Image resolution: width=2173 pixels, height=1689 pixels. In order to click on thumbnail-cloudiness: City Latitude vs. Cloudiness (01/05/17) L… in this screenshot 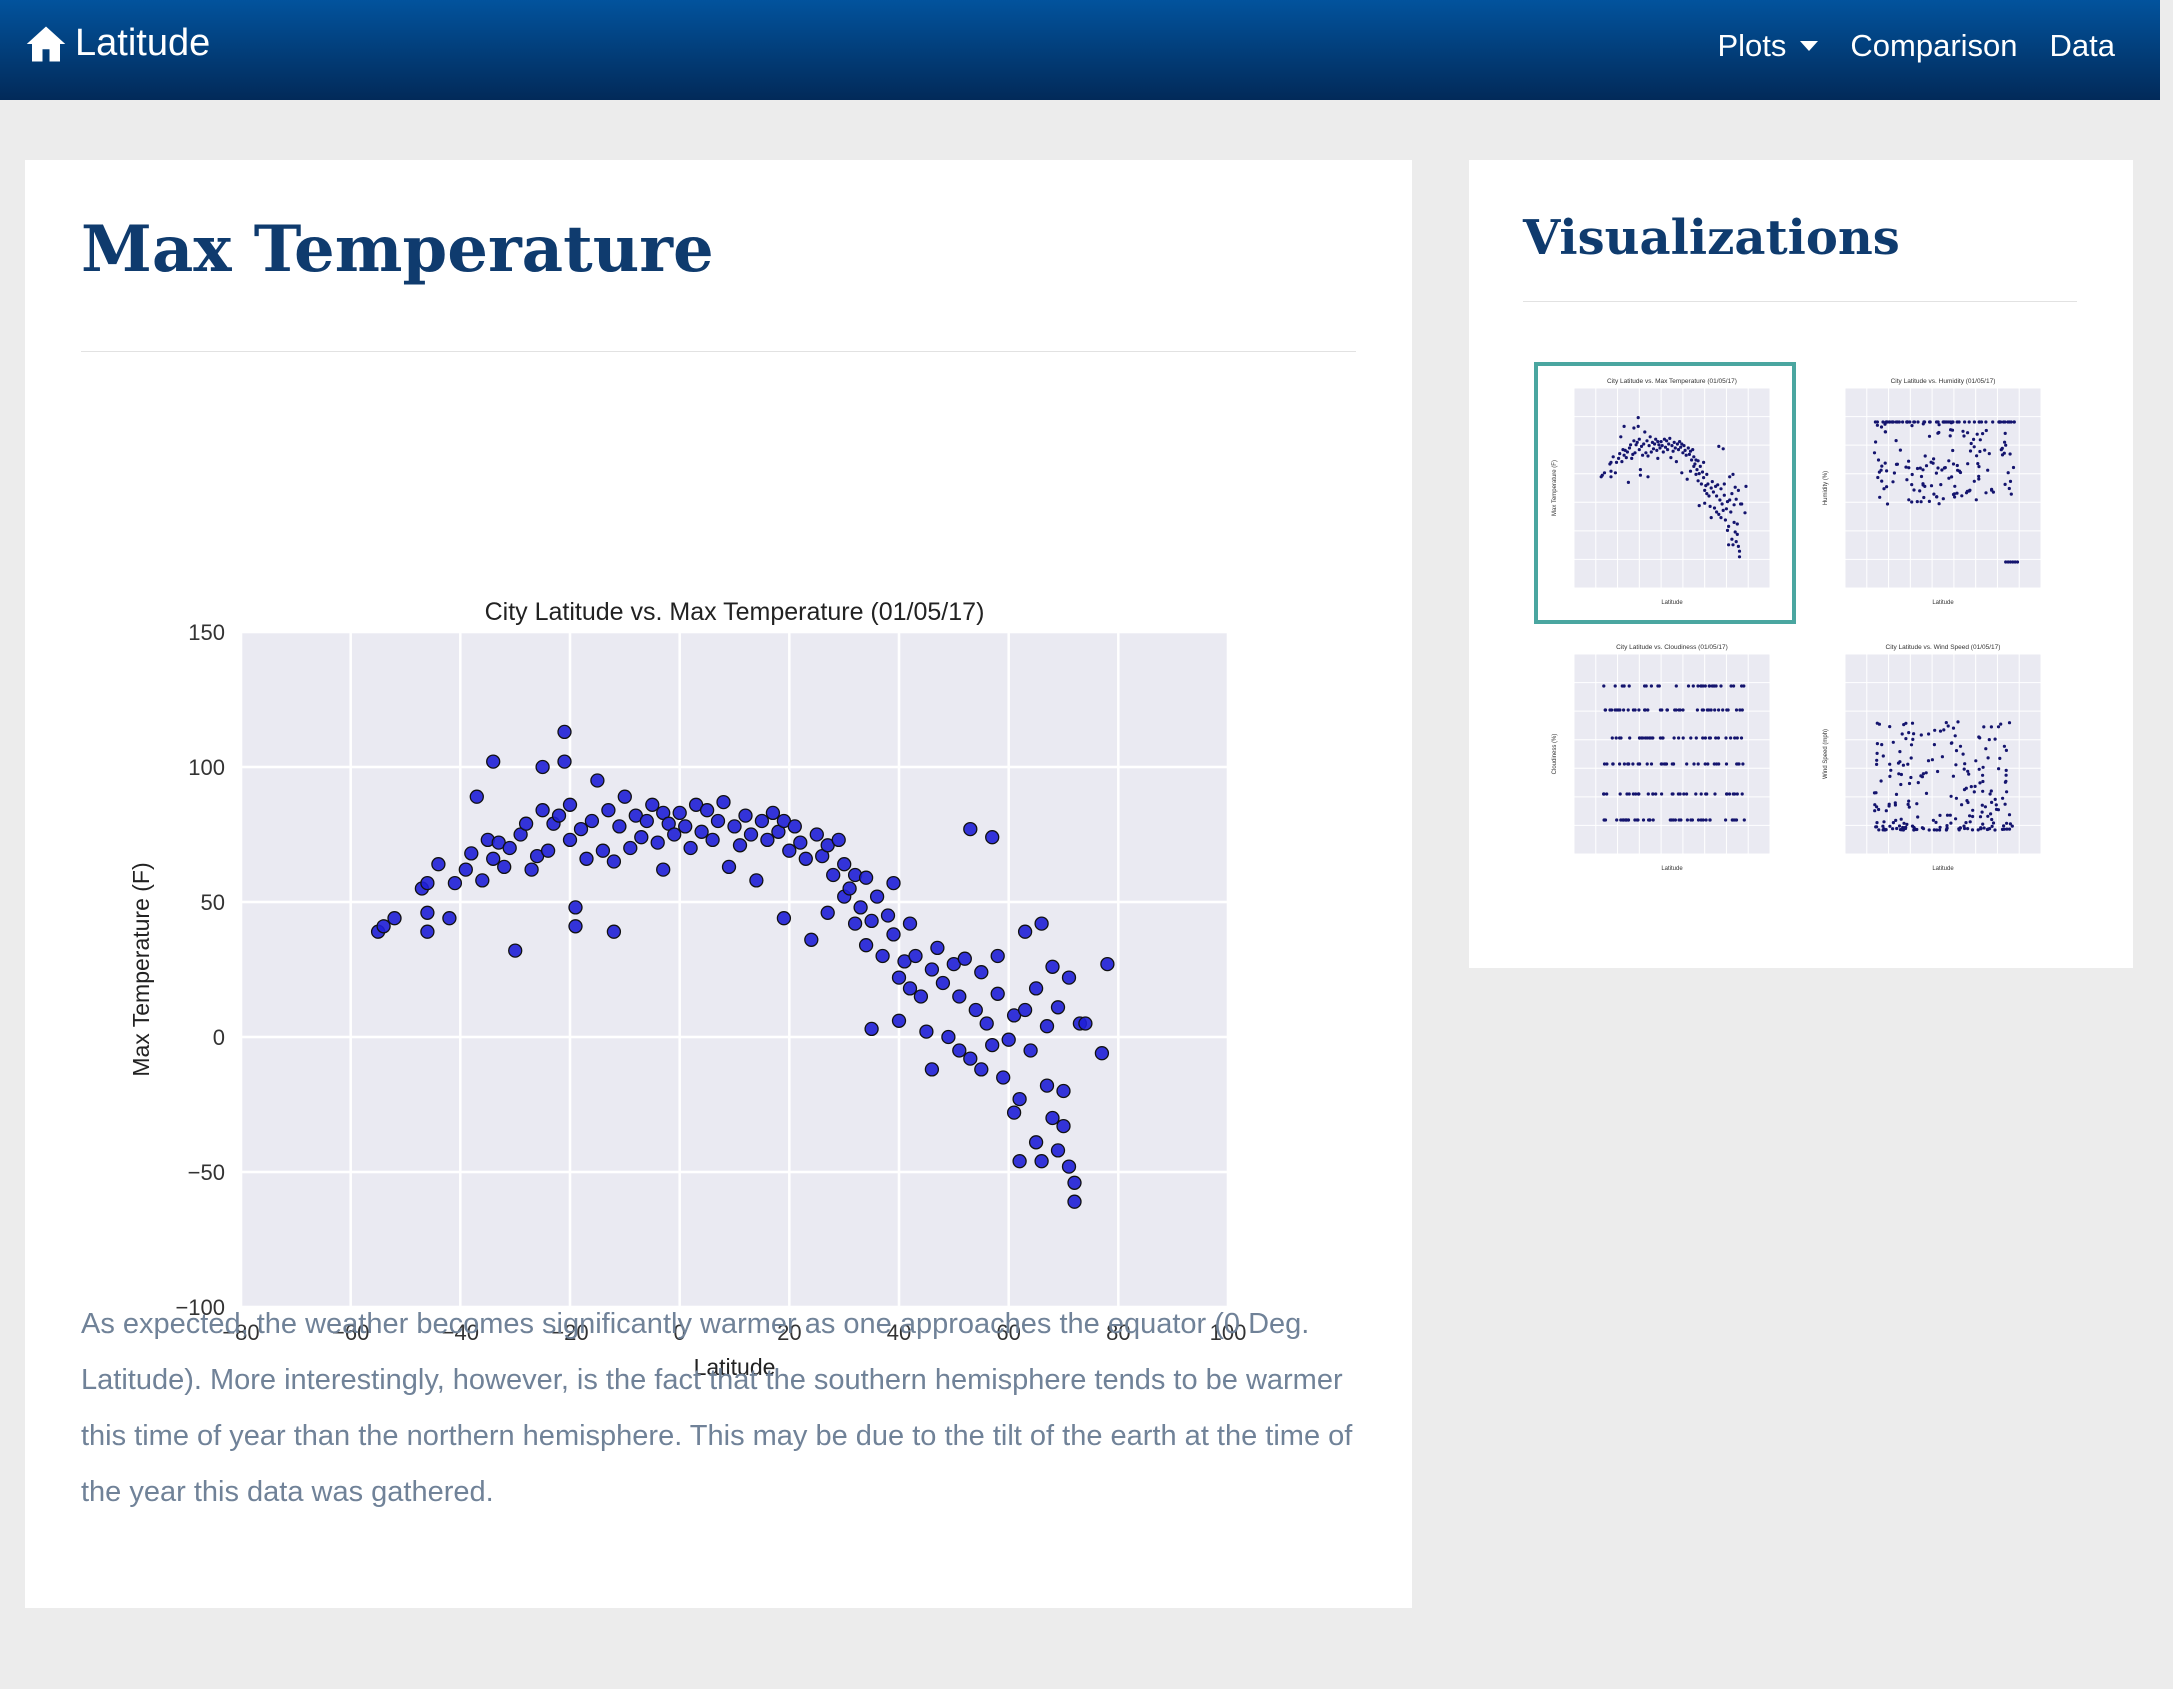, I will do `click(1665, 759)`.